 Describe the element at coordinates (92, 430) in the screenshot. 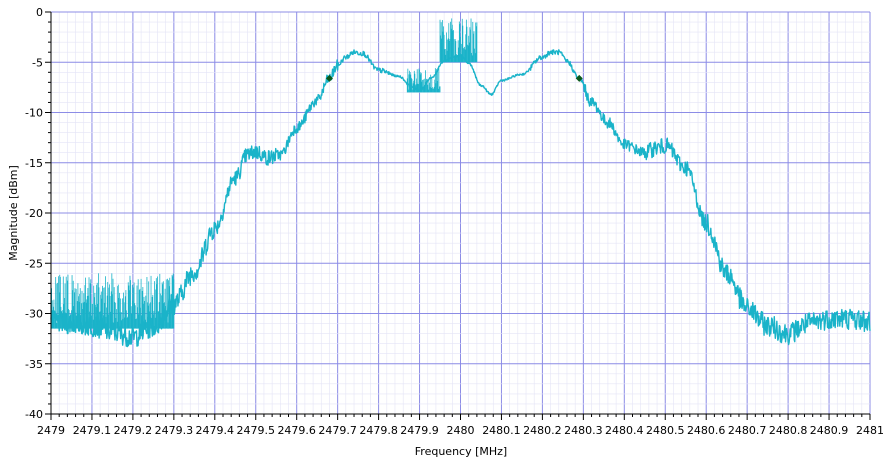

I see `x-tick-label: 2479.1` at that location.